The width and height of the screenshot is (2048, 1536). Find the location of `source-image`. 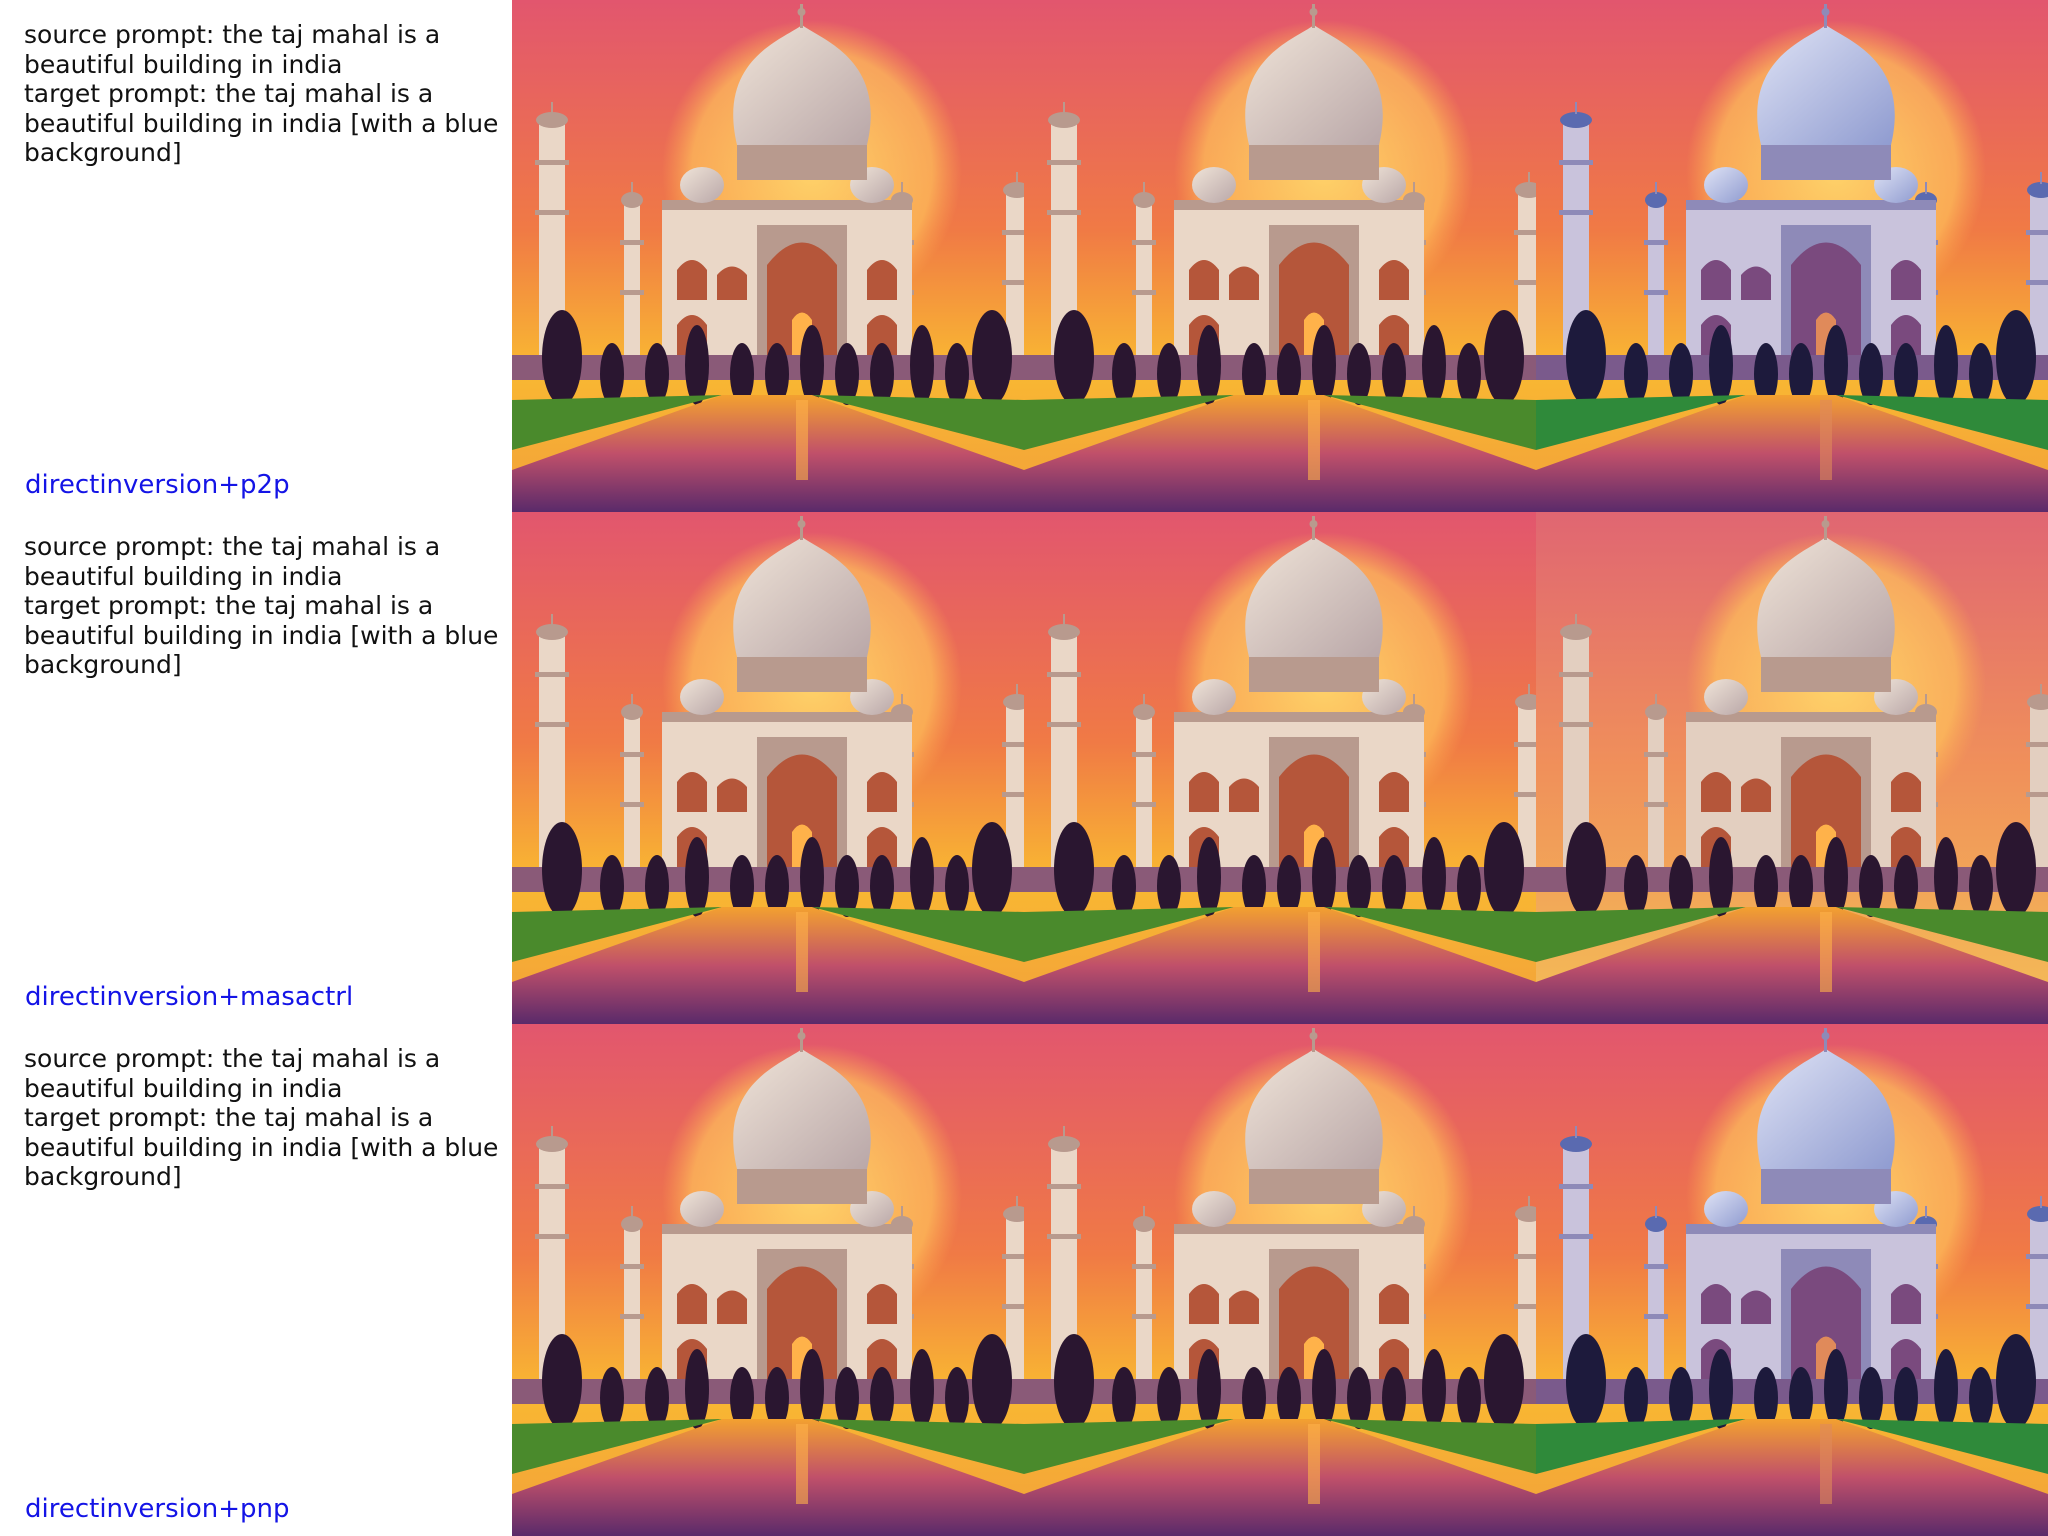

source-image is located at coordinates (768, 1280).